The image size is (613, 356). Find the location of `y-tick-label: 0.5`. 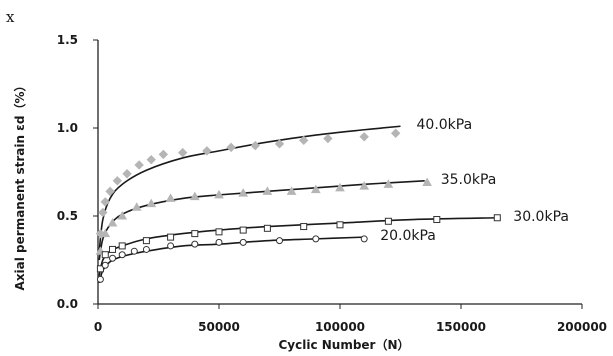

y-tick-label: 0.5 is located at coordinates (67, 216).